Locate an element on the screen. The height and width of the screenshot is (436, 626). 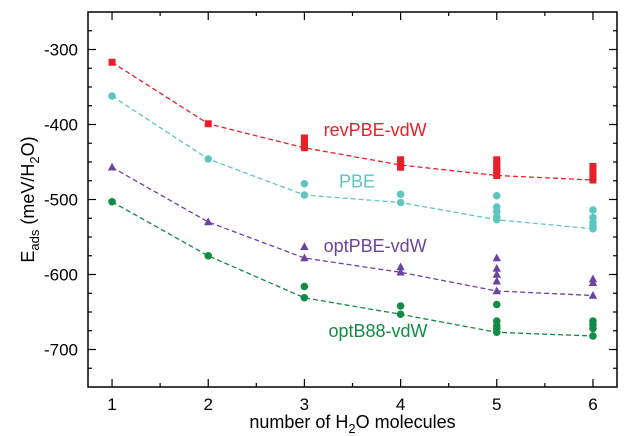
x-axis-title: number of H2O molecules is located at coordinates (352, 424).